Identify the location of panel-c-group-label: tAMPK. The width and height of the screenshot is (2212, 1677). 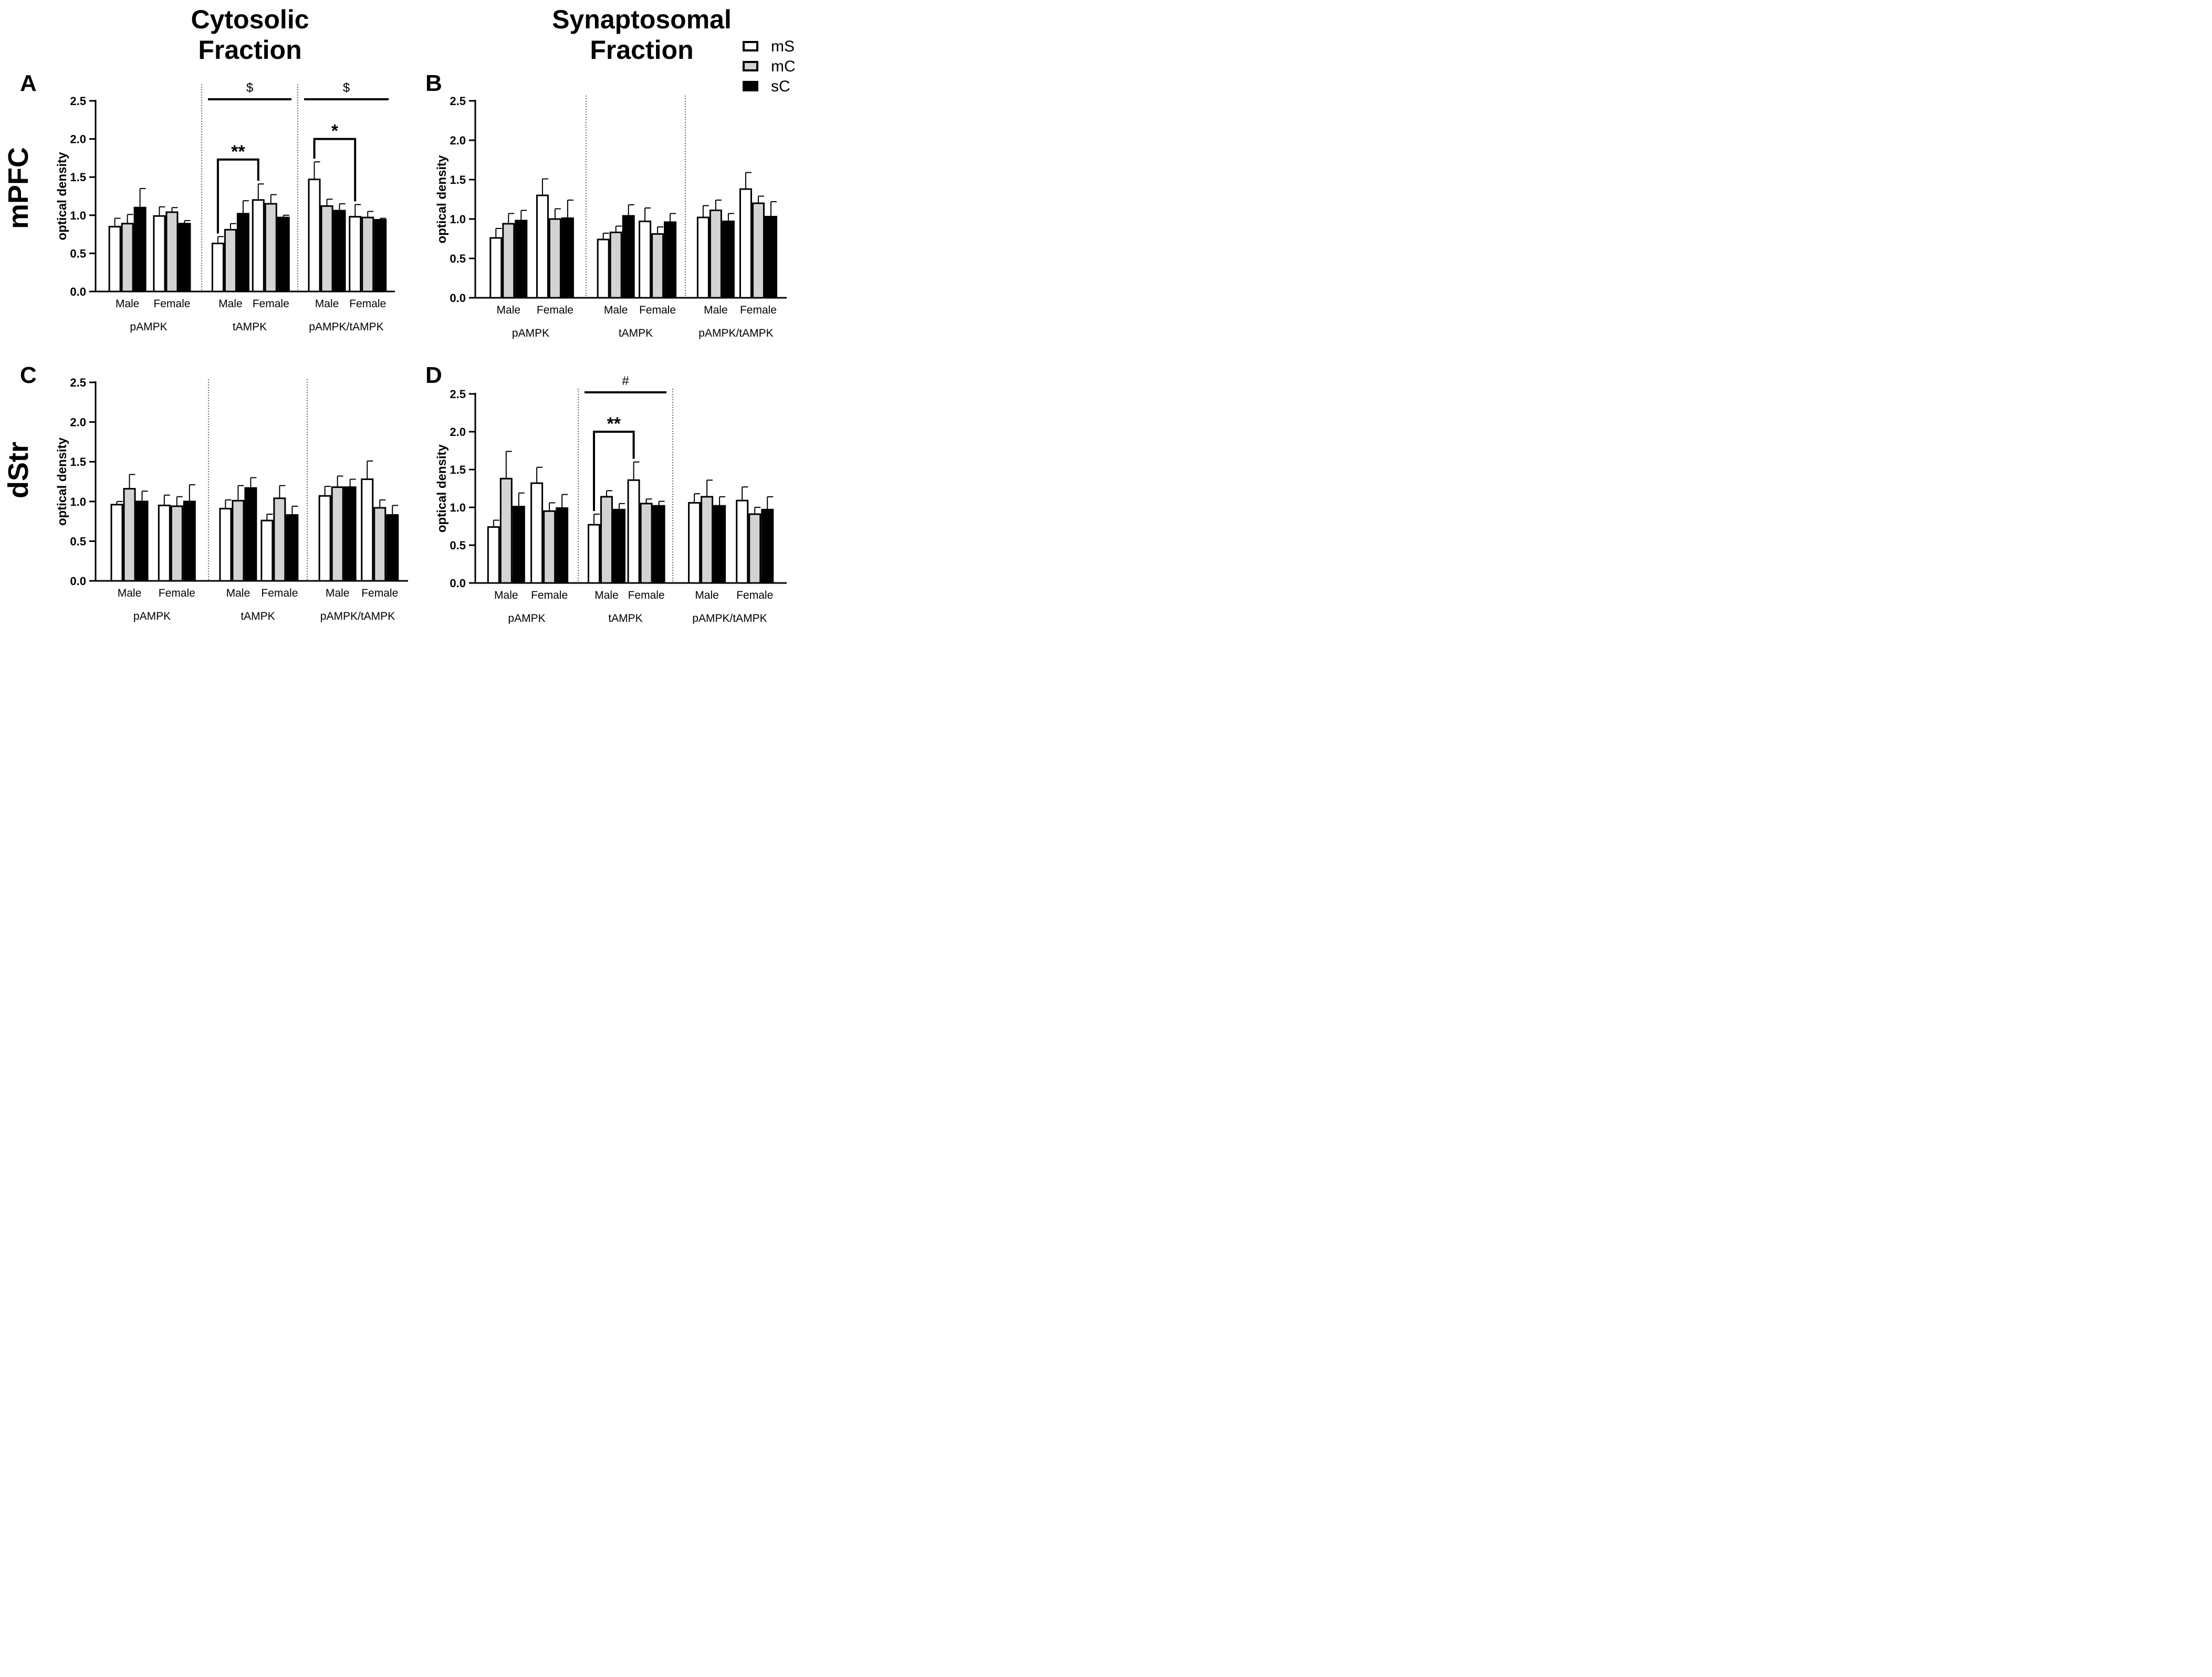
(258, 616).